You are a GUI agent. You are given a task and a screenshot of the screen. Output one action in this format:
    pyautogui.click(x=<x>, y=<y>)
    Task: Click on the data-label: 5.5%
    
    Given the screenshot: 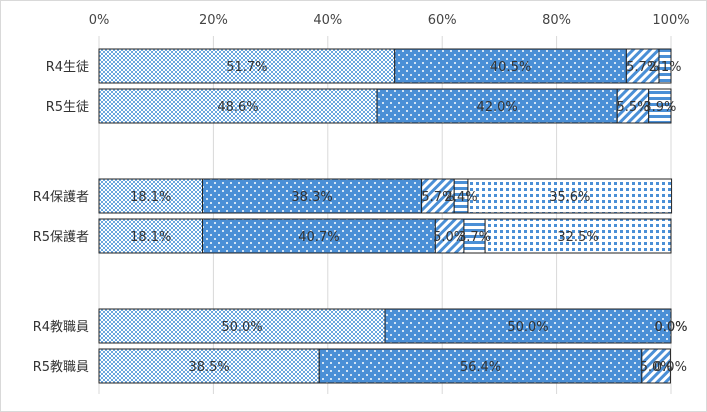 What is the action you would take?
    pyautogui.click(x=632, y=107)
    